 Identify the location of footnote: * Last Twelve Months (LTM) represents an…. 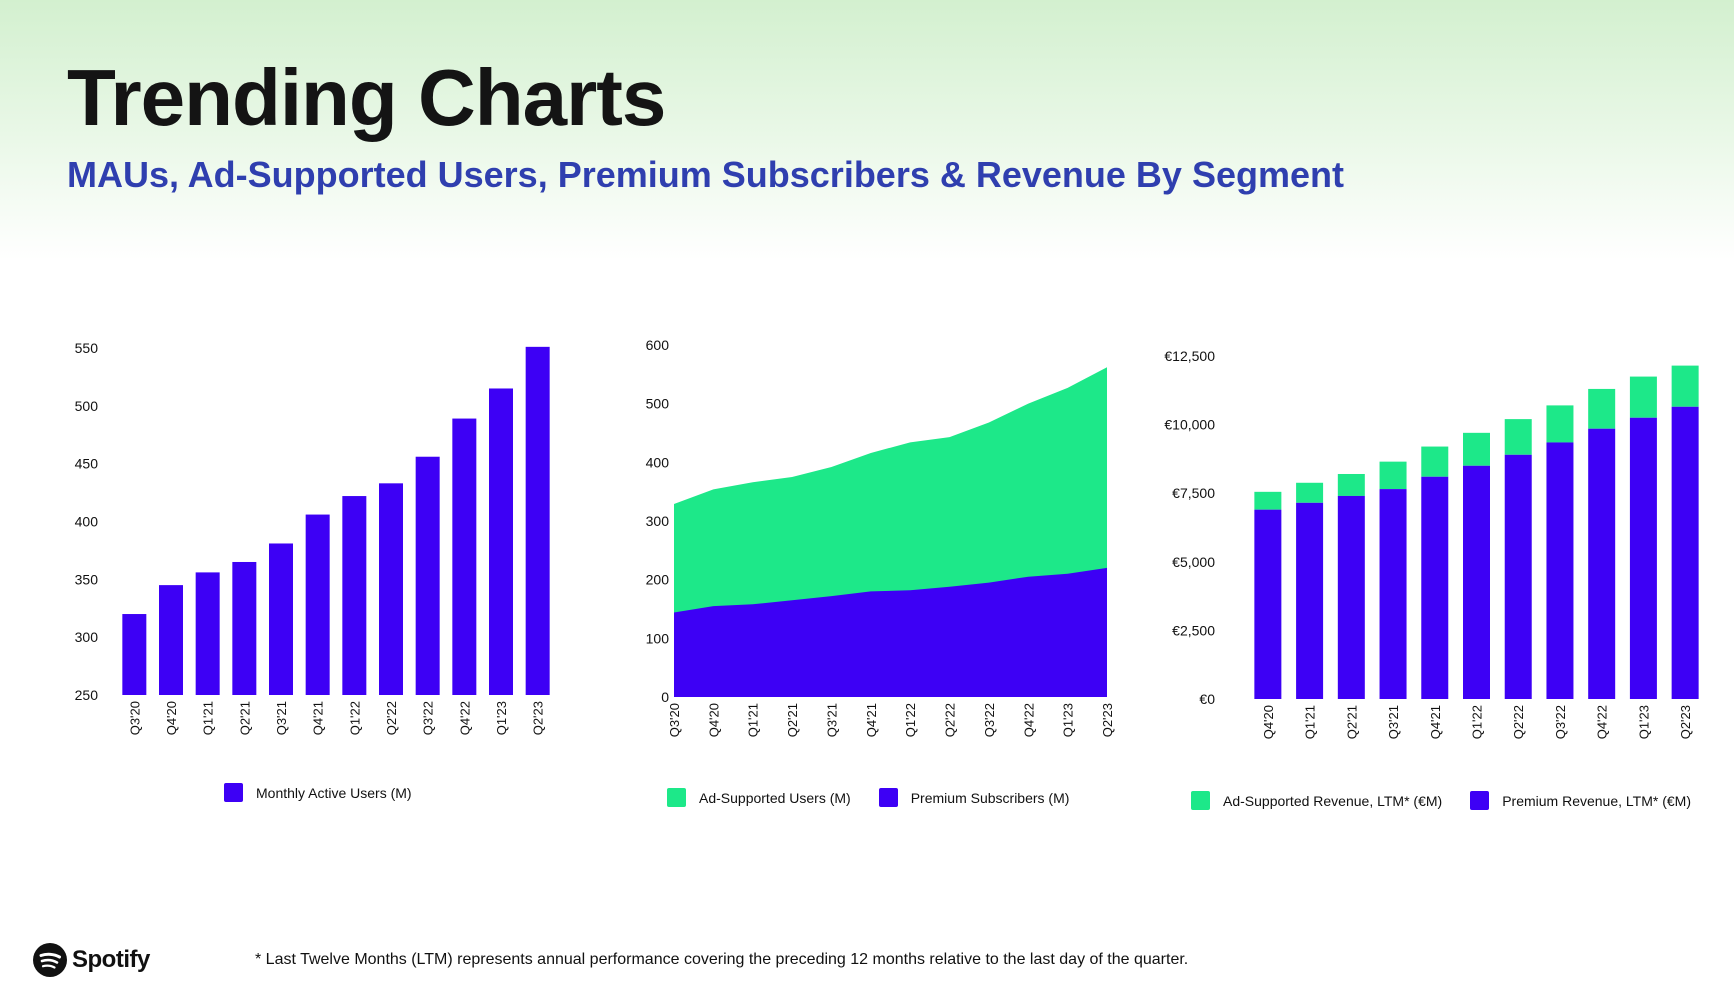
(722, 959).